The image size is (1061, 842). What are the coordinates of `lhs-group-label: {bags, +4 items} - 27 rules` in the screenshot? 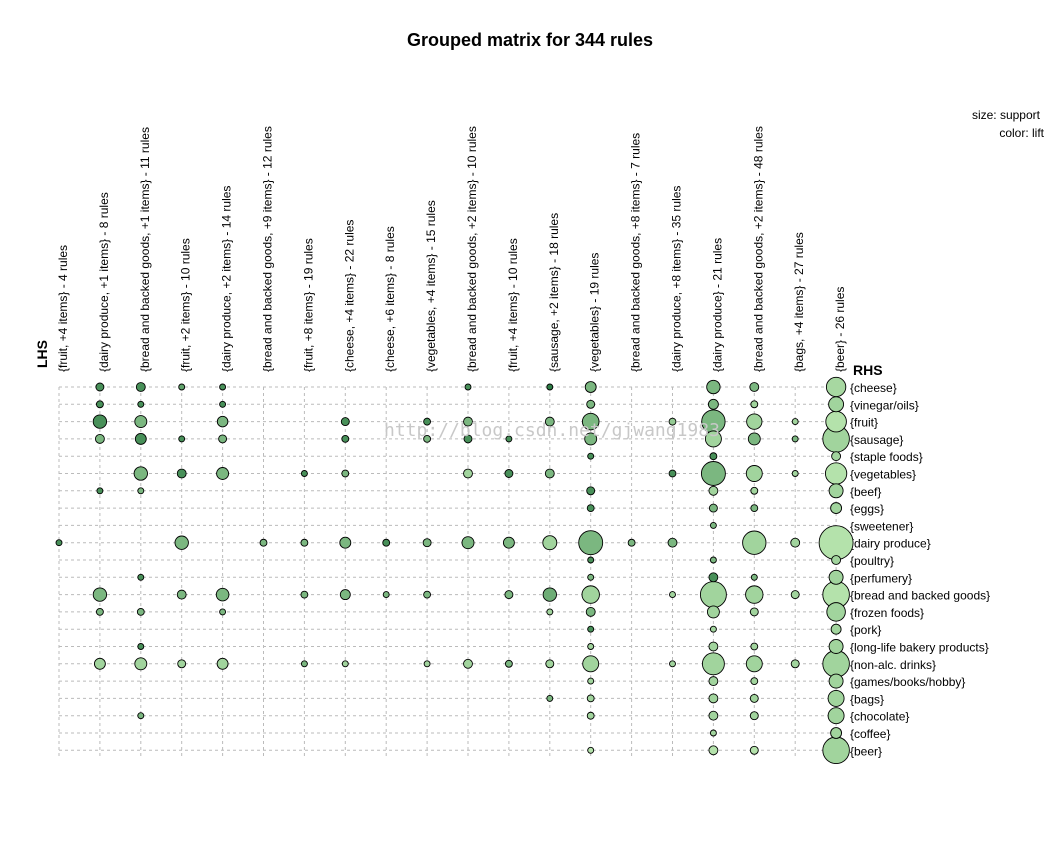 It's located at (799, 302).